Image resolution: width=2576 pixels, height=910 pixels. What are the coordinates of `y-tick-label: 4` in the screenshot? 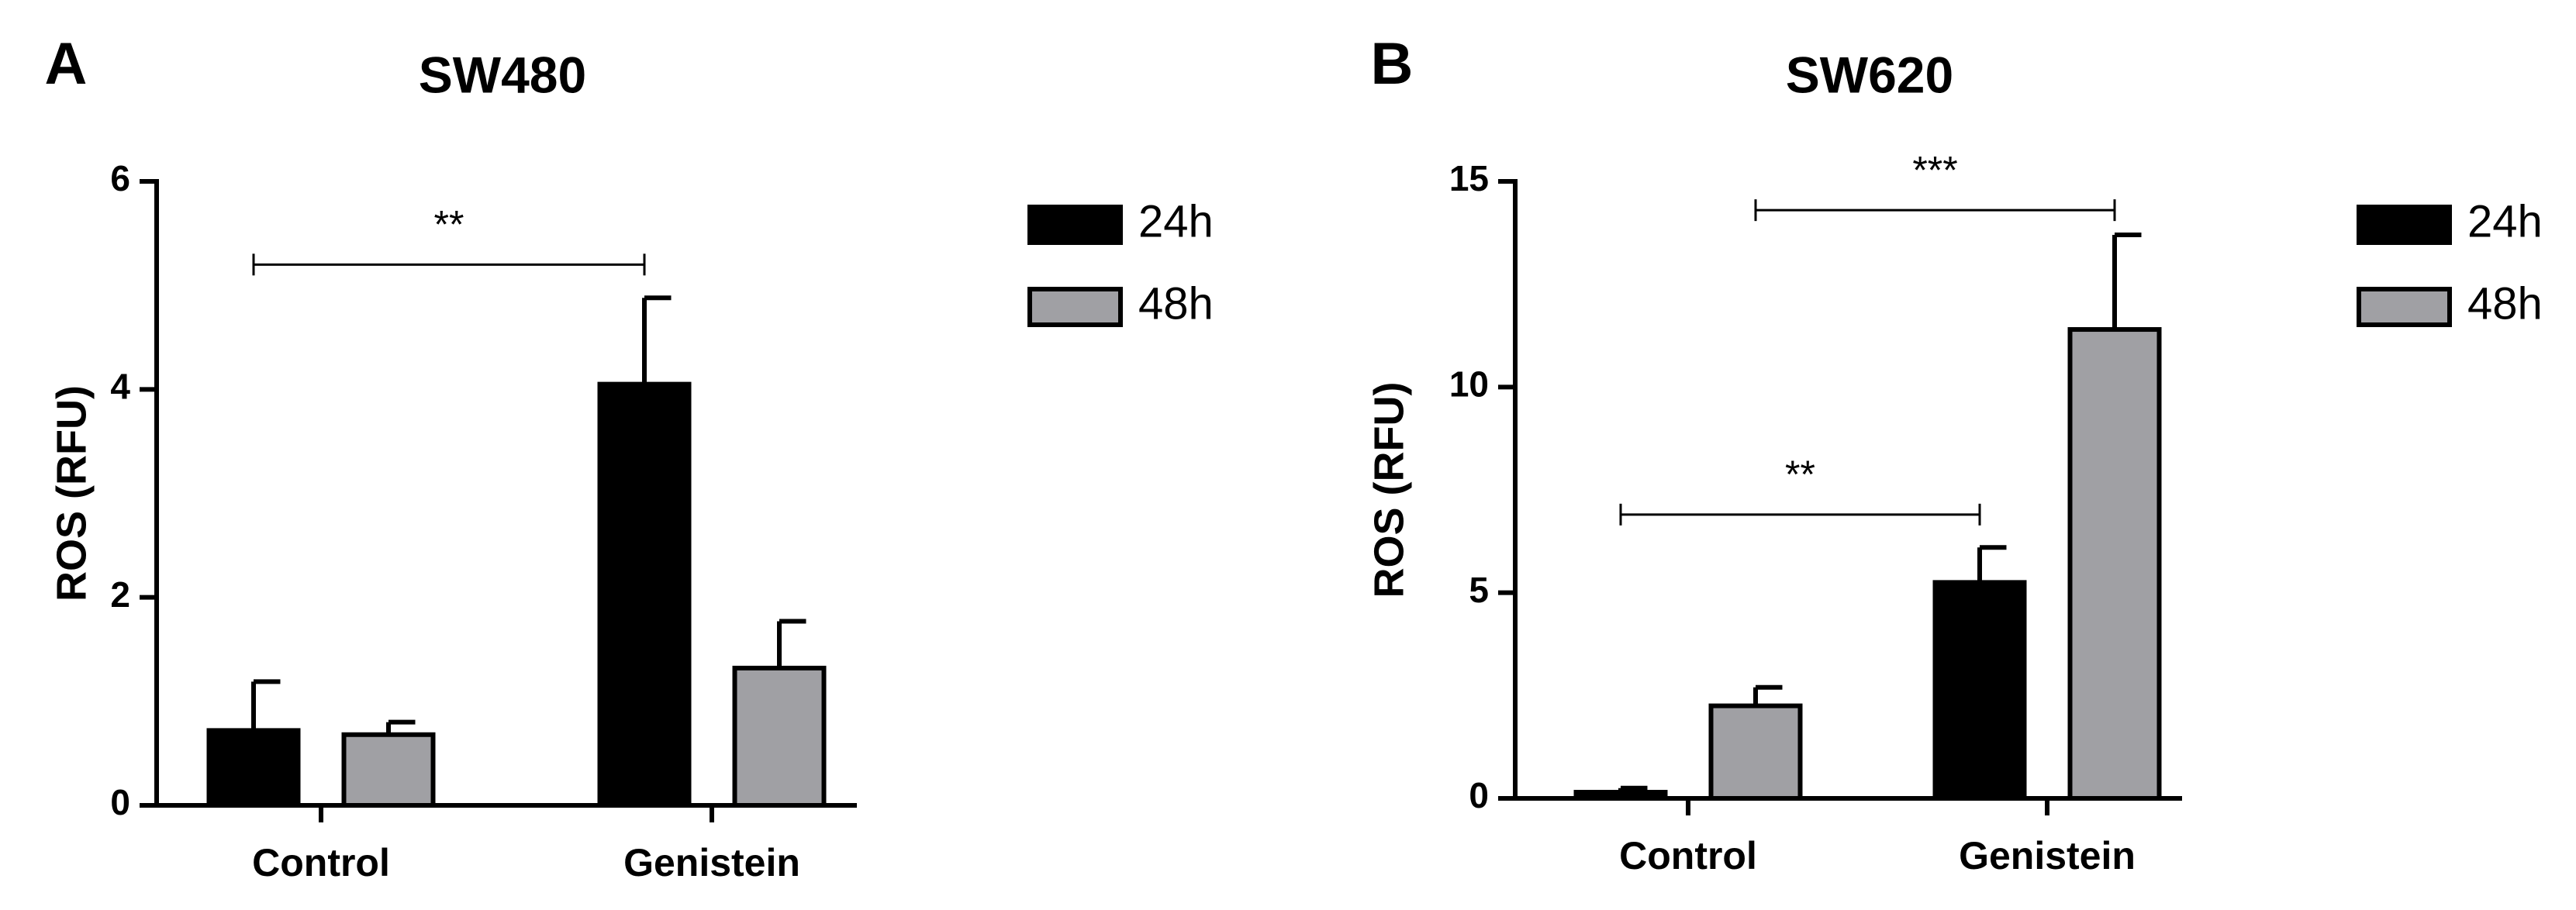 It's located at (120, 386).